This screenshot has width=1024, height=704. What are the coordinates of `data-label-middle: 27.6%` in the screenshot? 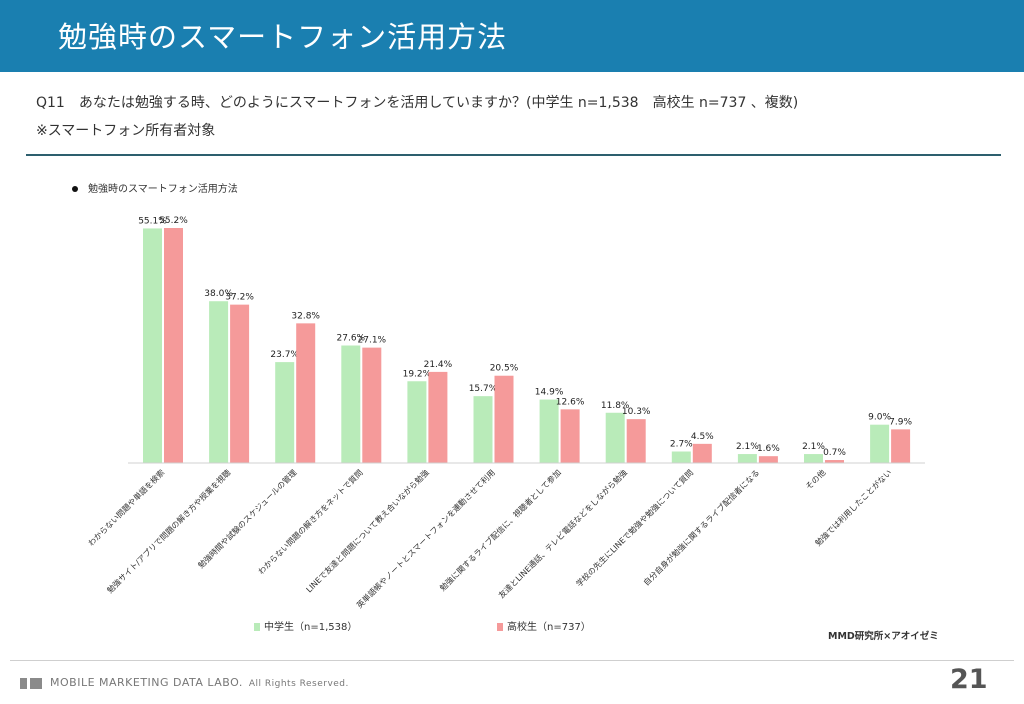 It's located at (351, 339).